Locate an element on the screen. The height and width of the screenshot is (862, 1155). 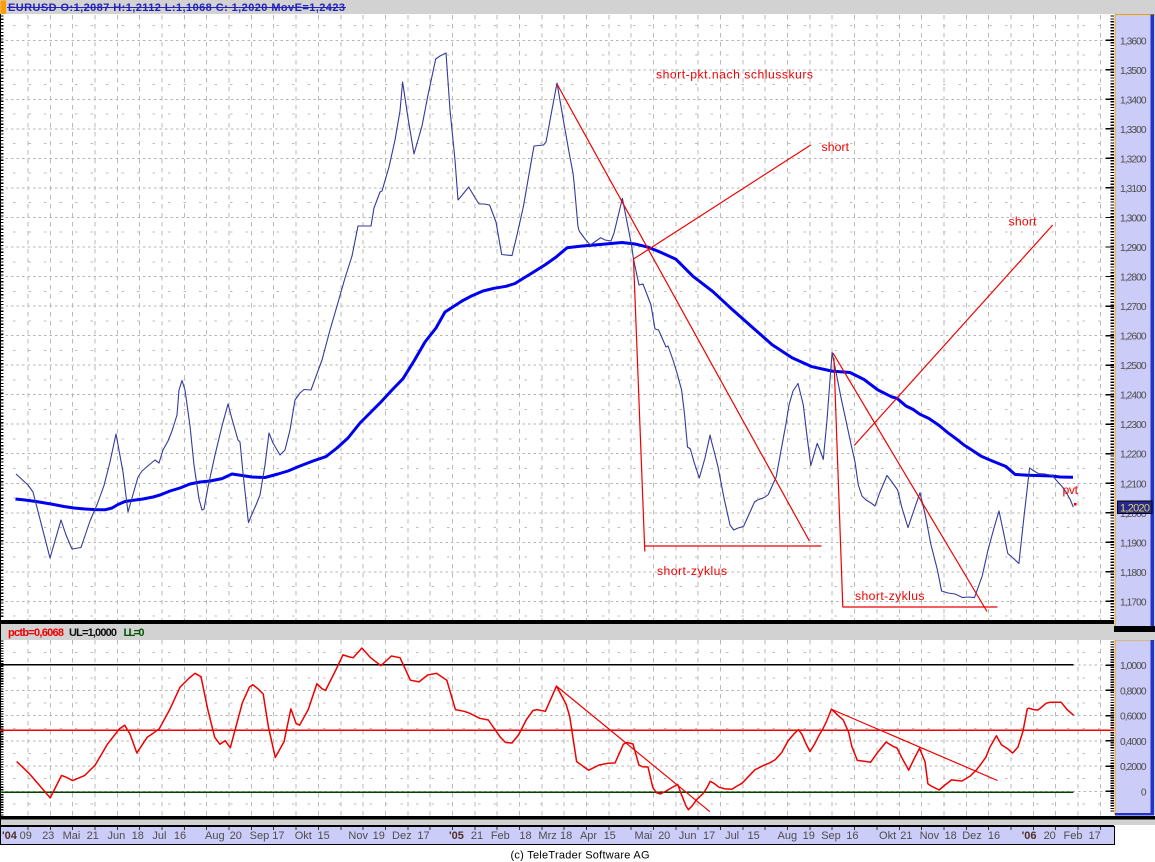
svg-text: 1,0000 is located at coordinates (1133, 666).